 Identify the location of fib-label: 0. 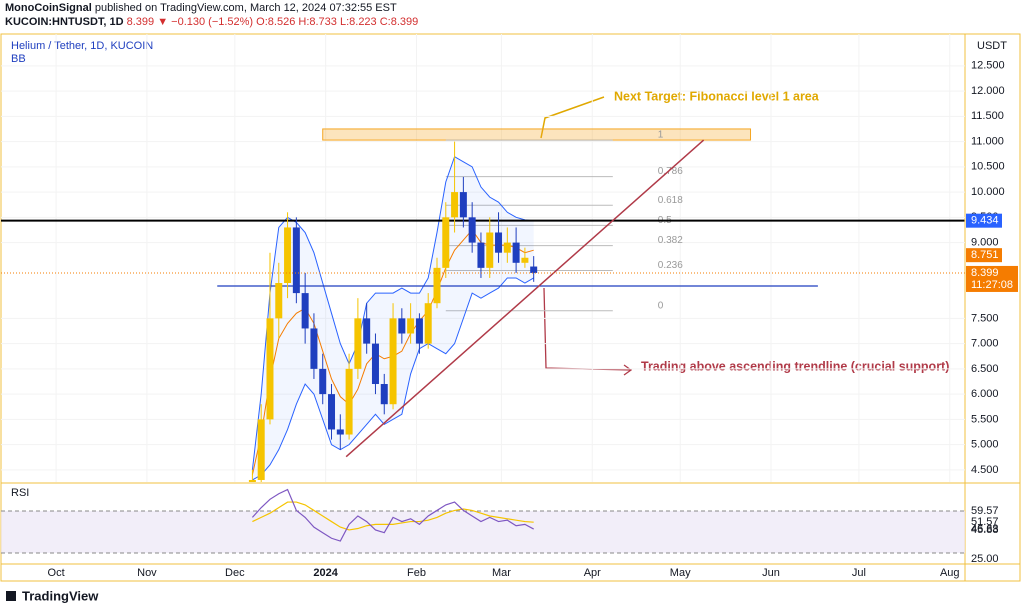
(661, 305).